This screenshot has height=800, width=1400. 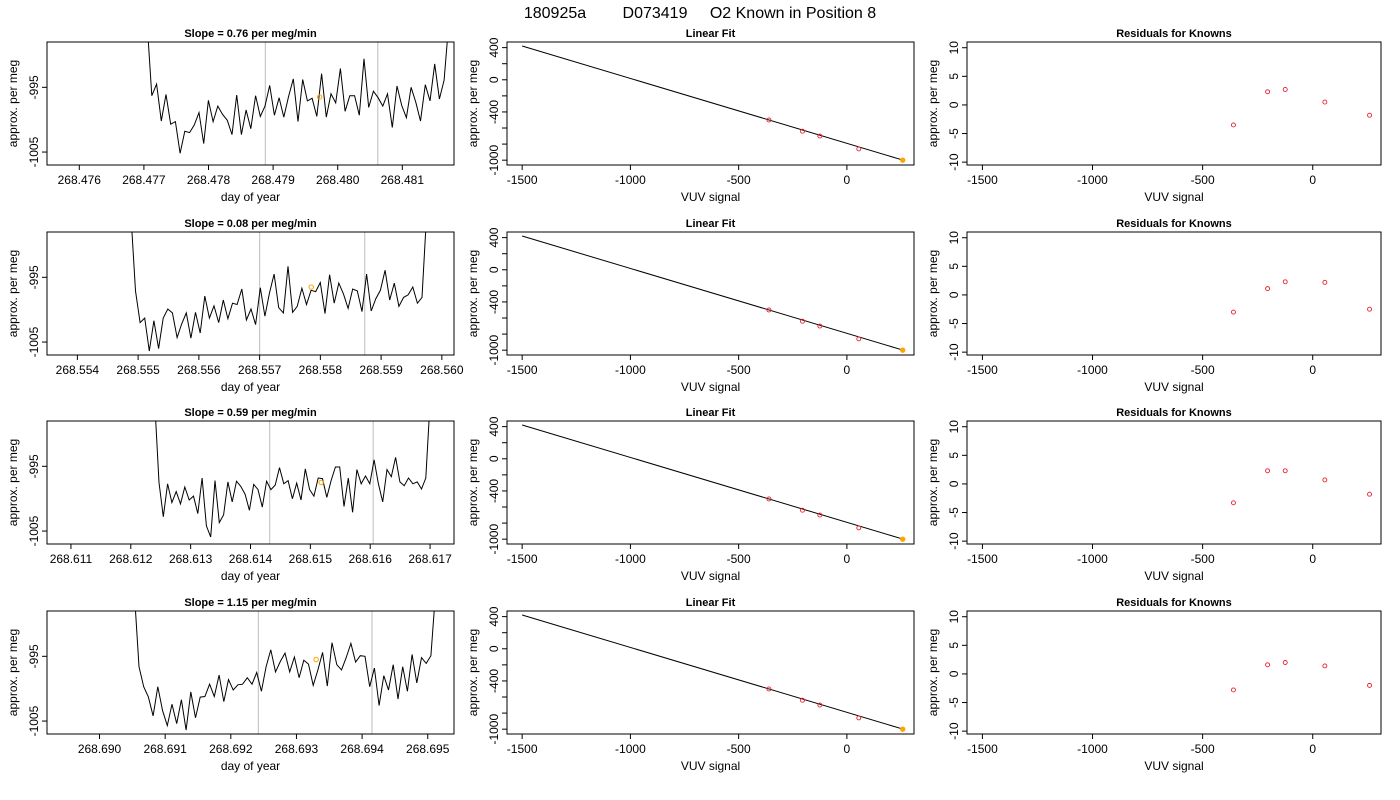 What do you see at coordinates (100, 749) in the screenshot?
I see `x-tick-label: 268.690` at bounding box center [100, 749].